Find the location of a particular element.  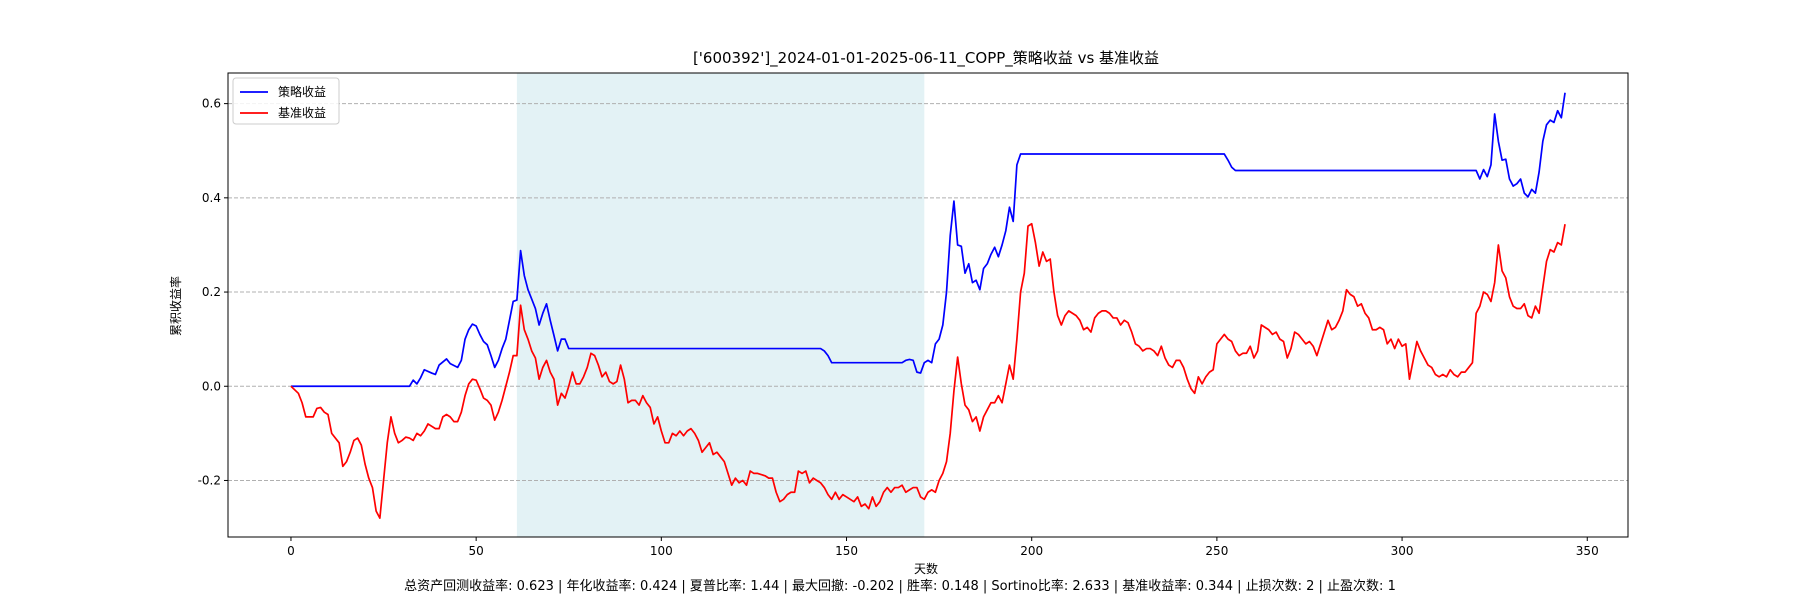

y-tick-label: 0.0 is located at coordinates (211, 386).